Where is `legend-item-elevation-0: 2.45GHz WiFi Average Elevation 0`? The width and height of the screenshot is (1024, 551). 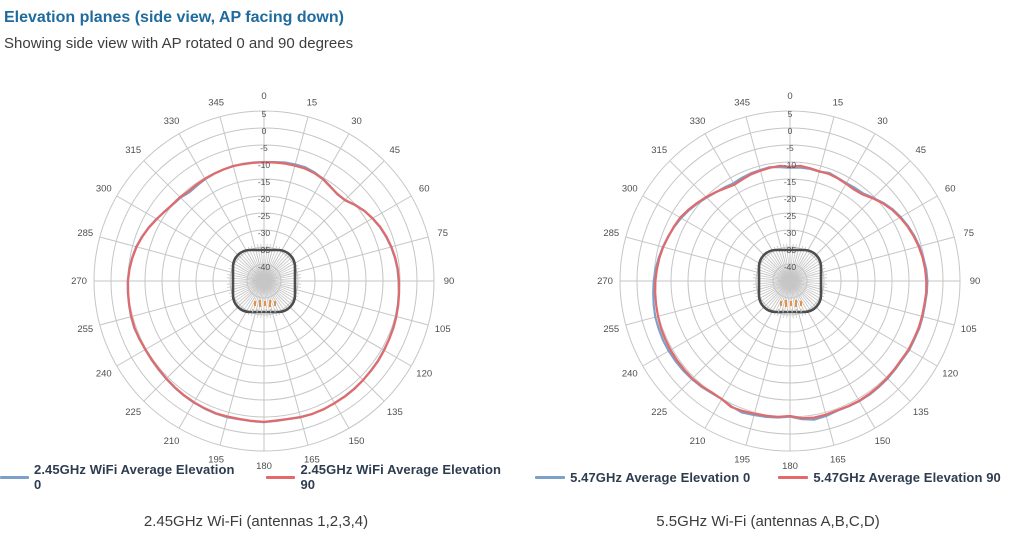
legend-item-elevation-0: 2.45GHz WiFi Average Elevation 0 is located at coordinates (119, 477).